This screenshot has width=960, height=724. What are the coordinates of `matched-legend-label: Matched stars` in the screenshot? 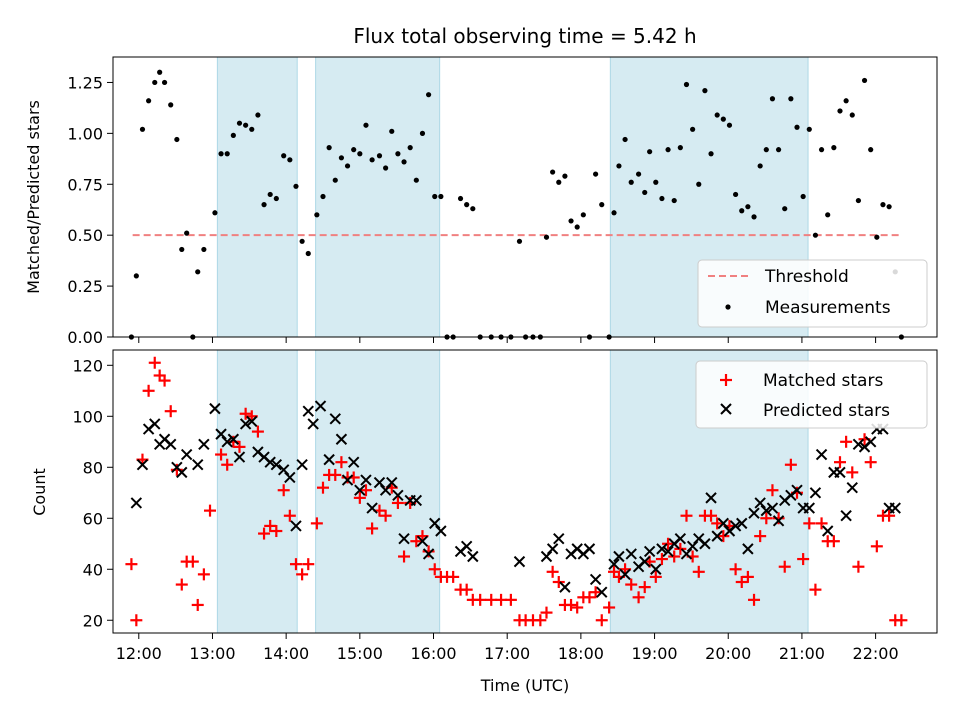 It's located at (823, 381).